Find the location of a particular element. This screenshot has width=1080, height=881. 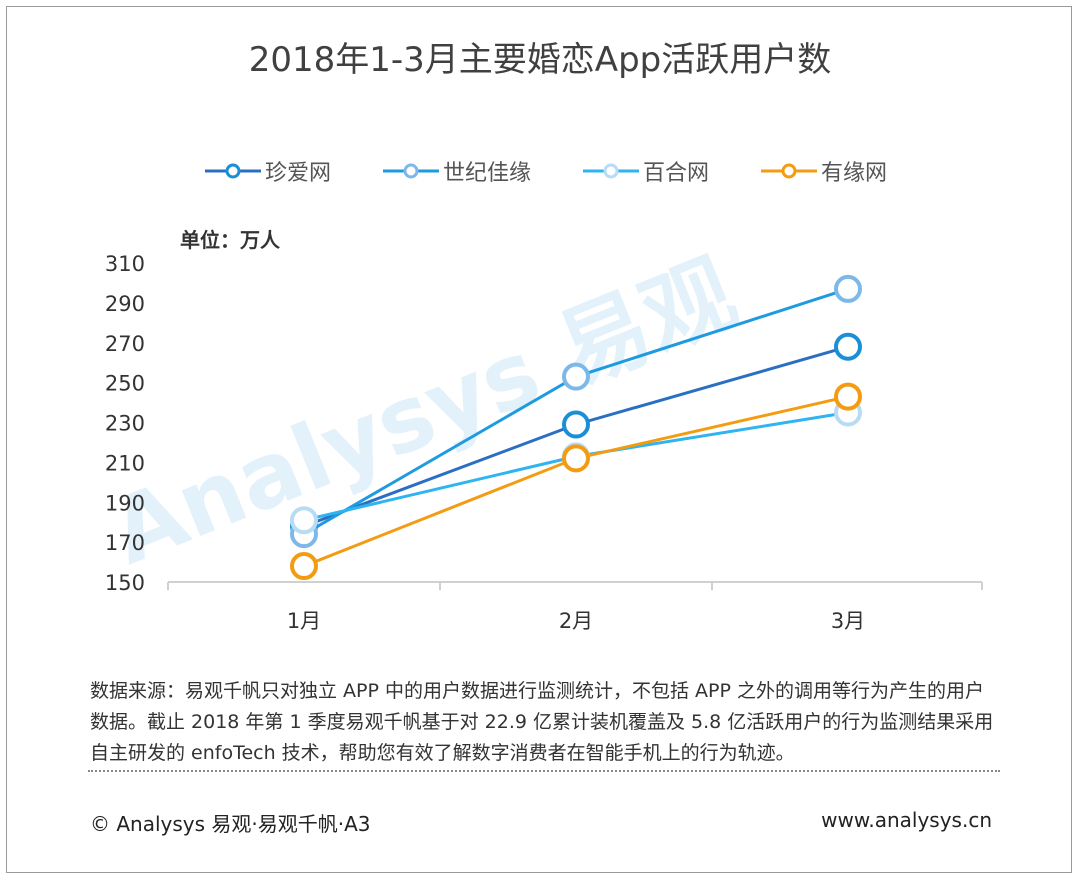

legend-label: 百合网 is located at coordinates (676, 173).